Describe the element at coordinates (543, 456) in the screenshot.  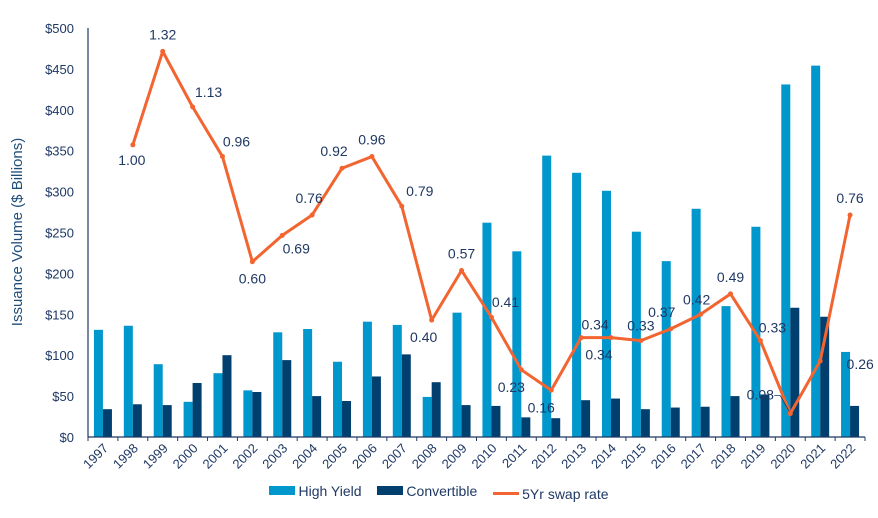
I see `x-tick-label: 2012` at that location.